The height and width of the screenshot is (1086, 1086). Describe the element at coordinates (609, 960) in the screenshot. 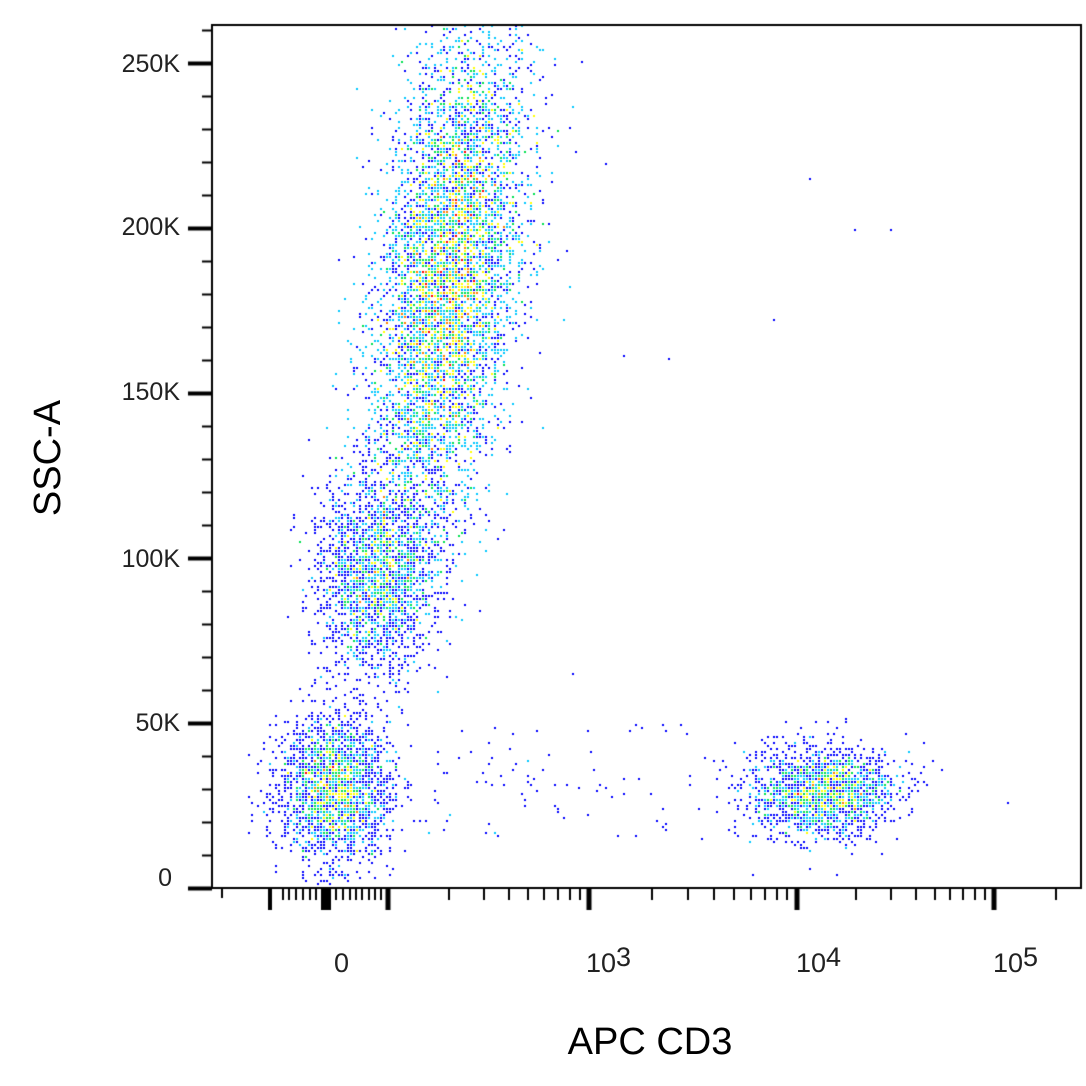

I see `x-tick-label-1e3: 10³` at that location.